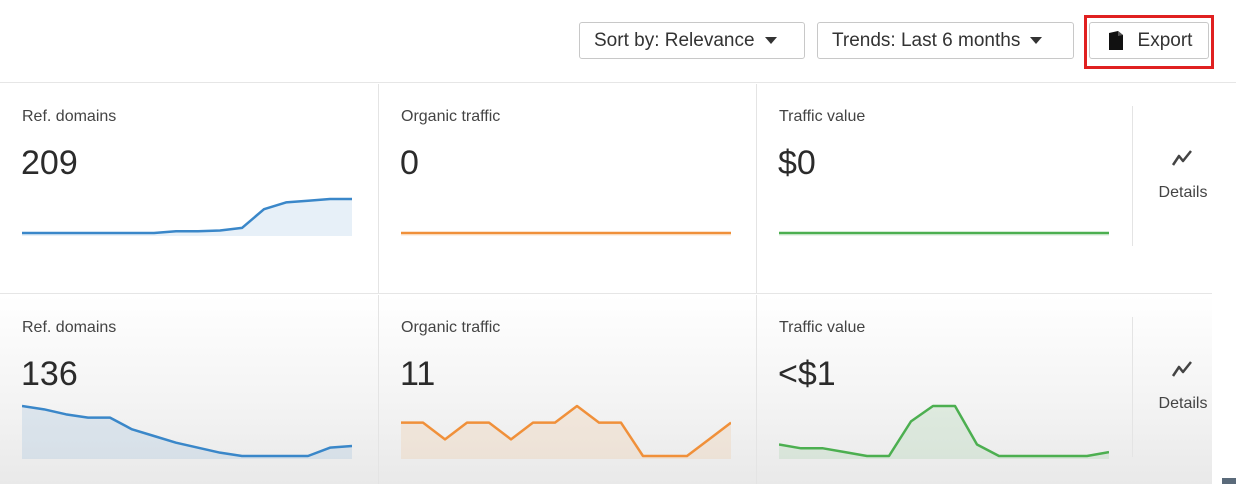 Image resolution: width=1236 pixels, height=484 pixels. What do you see at coordinates (566, 188) in the screenshot?
I see `metric-organic-traffic: Organic traffic 0` at bounding box center [566, 188].